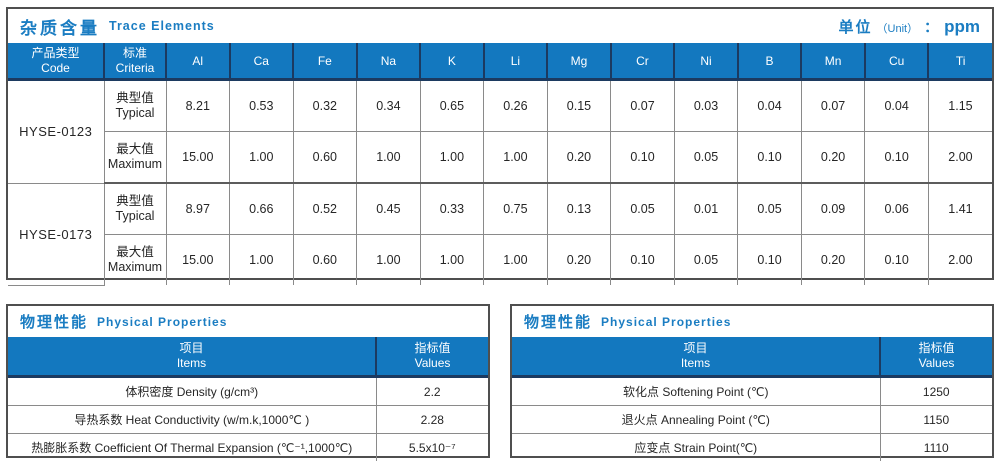  I want to click on value-cell: 1.15, so click(959, 105).